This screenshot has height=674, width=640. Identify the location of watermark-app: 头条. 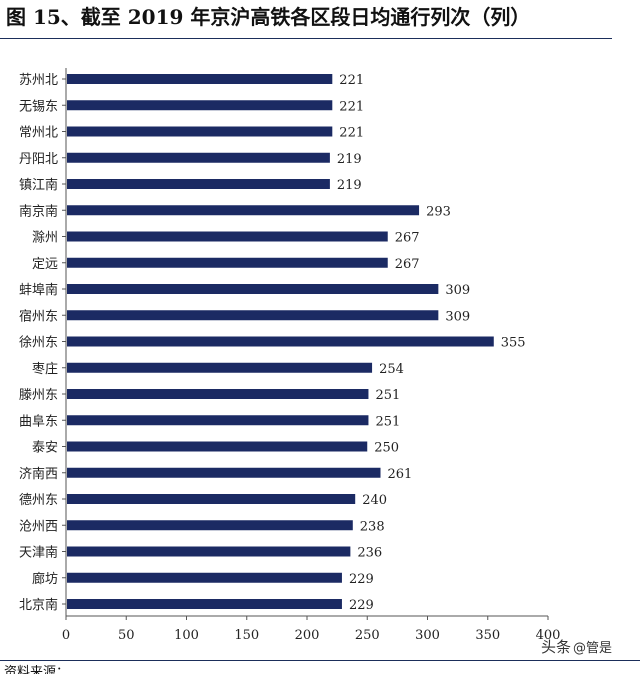
(556, 646).